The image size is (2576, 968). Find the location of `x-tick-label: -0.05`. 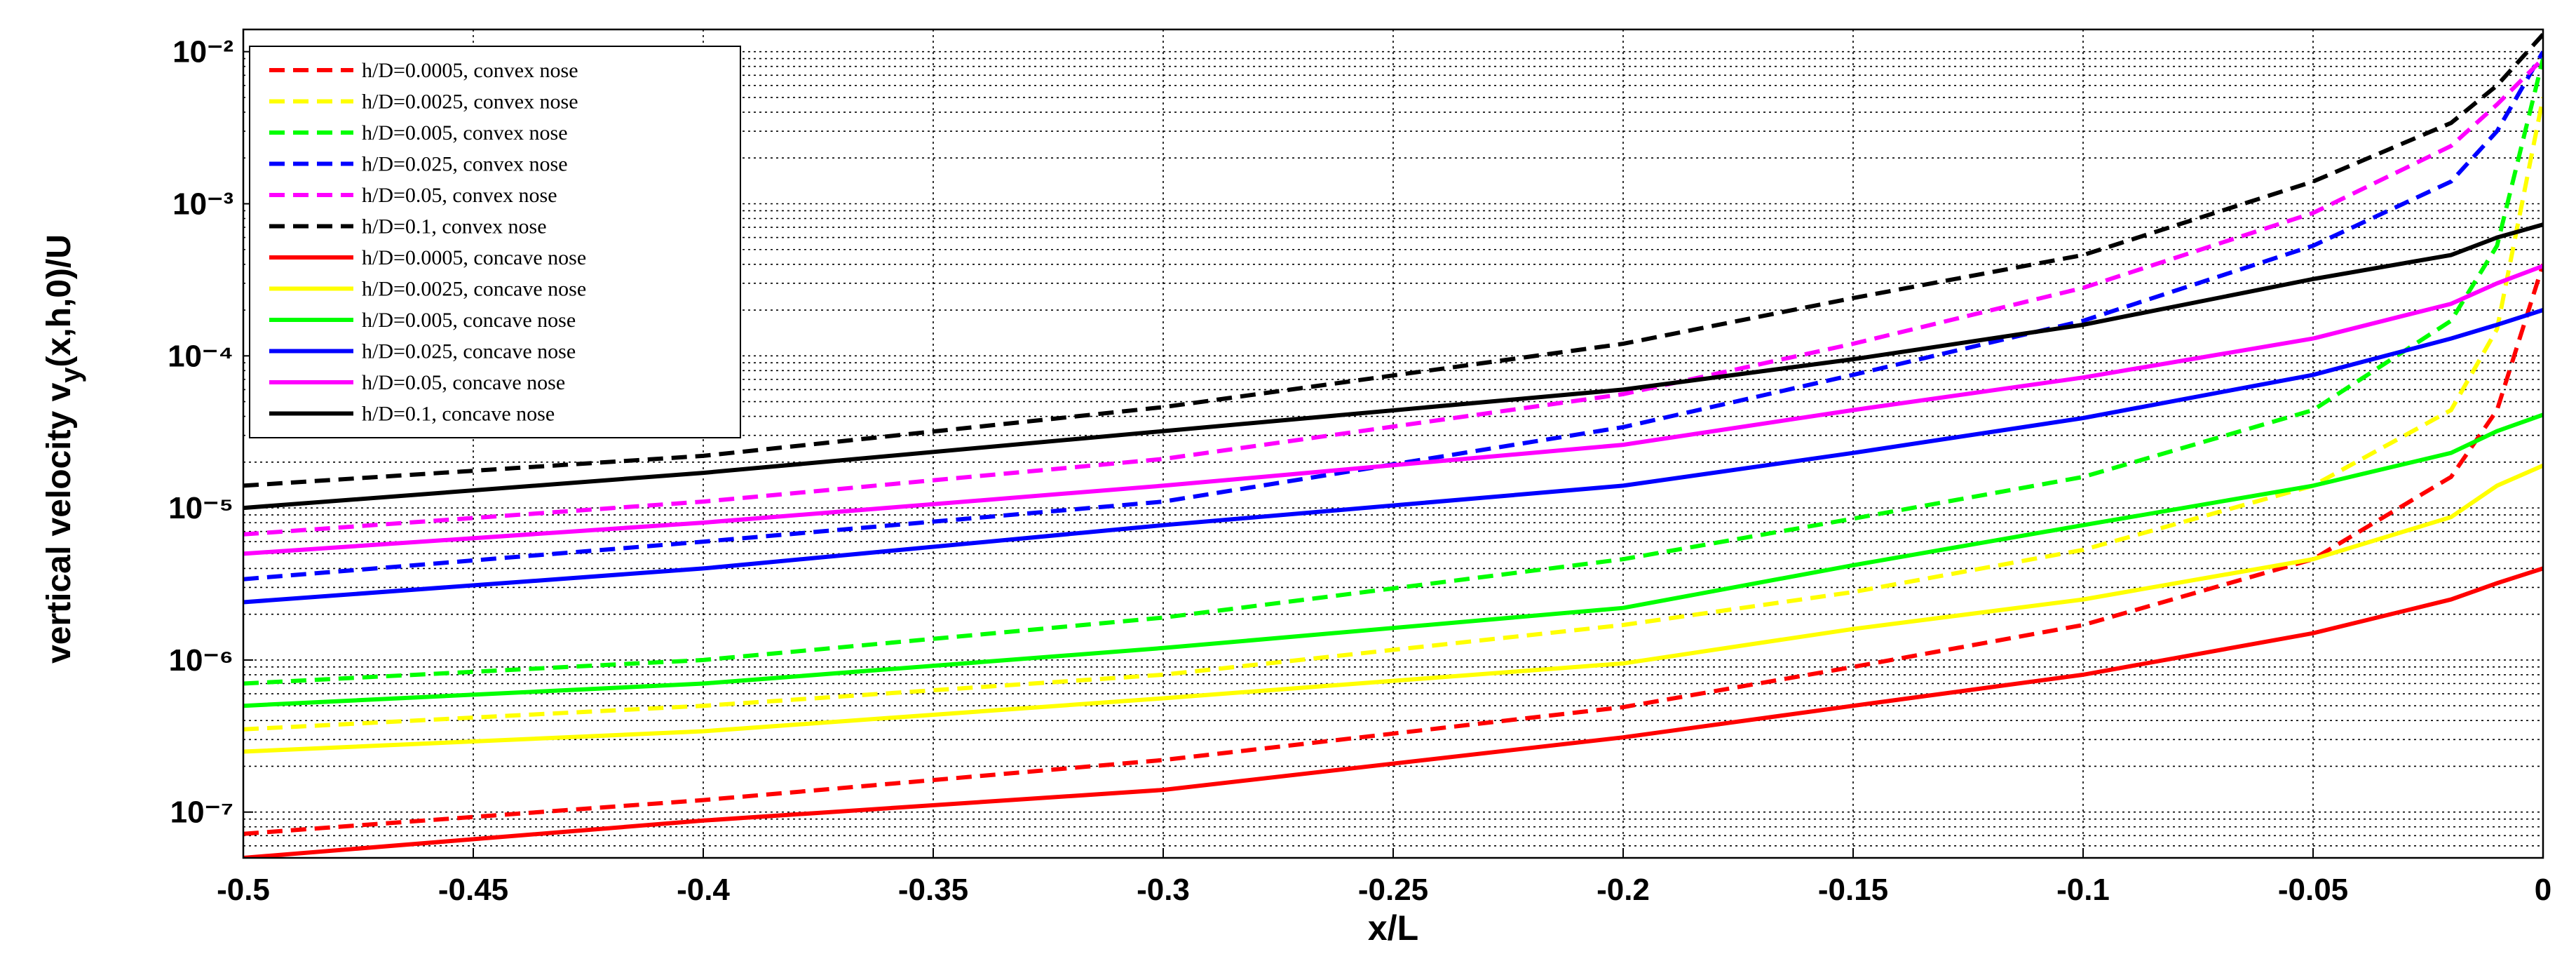

x-tick-label: -0.05 is located at coordinates (2313, 890).